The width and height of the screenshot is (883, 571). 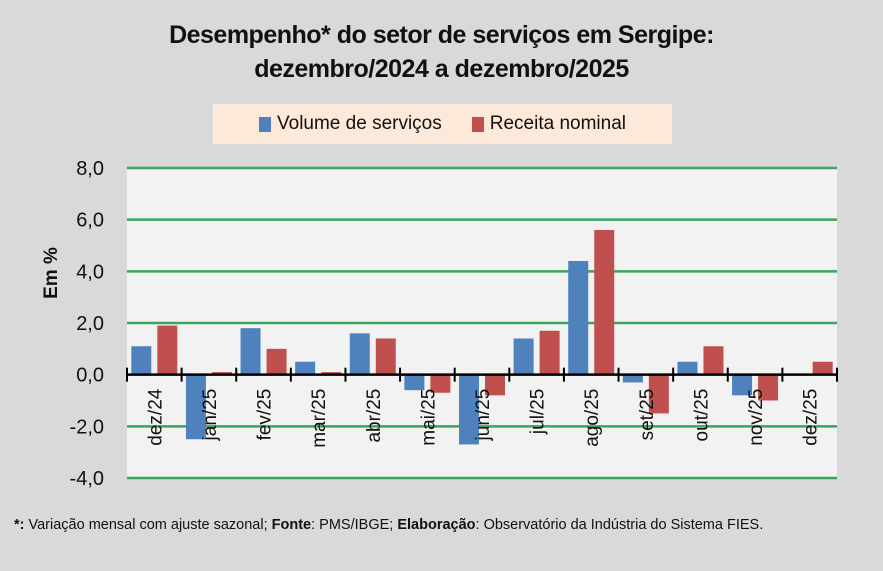 What do you see at coordinates (19, 525) in the screenshot?
I see `footnote-marker: *:` at bounding box center [19, 525].